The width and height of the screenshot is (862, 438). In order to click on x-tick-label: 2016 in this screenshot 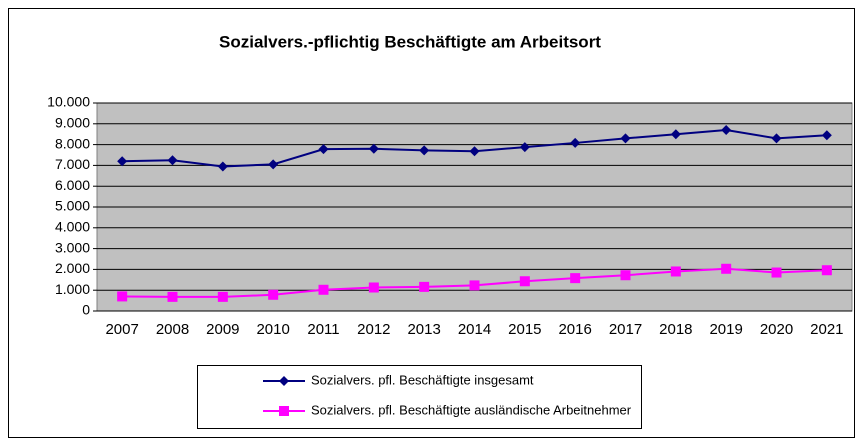, I will do `click(574, 329)`.